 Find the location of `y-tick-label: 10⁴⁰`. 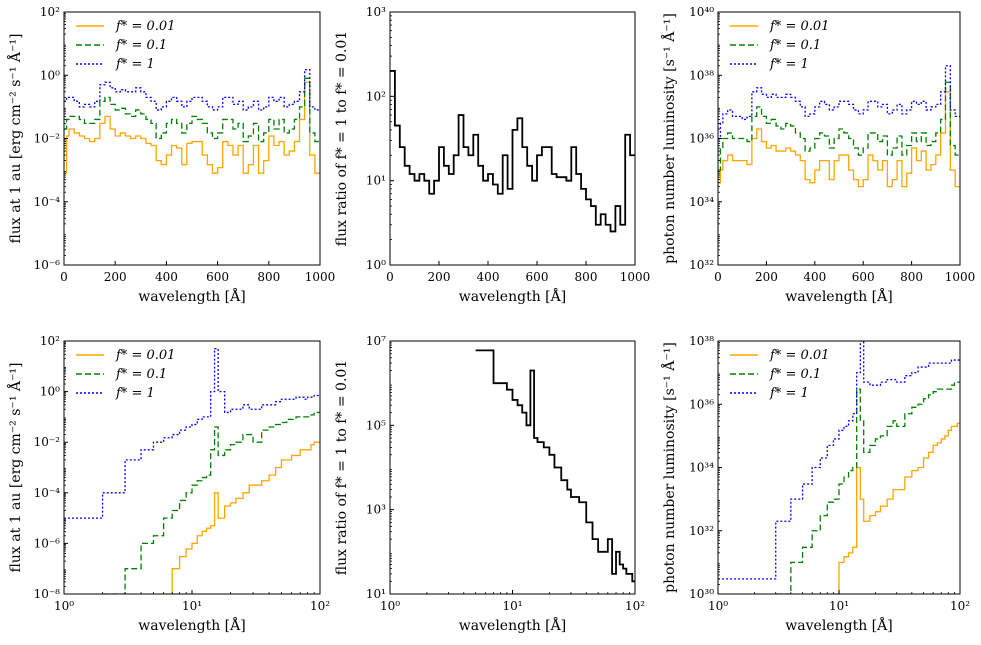

y-tick-label: 10⁴⁰ is located at coordinates (701, 12).